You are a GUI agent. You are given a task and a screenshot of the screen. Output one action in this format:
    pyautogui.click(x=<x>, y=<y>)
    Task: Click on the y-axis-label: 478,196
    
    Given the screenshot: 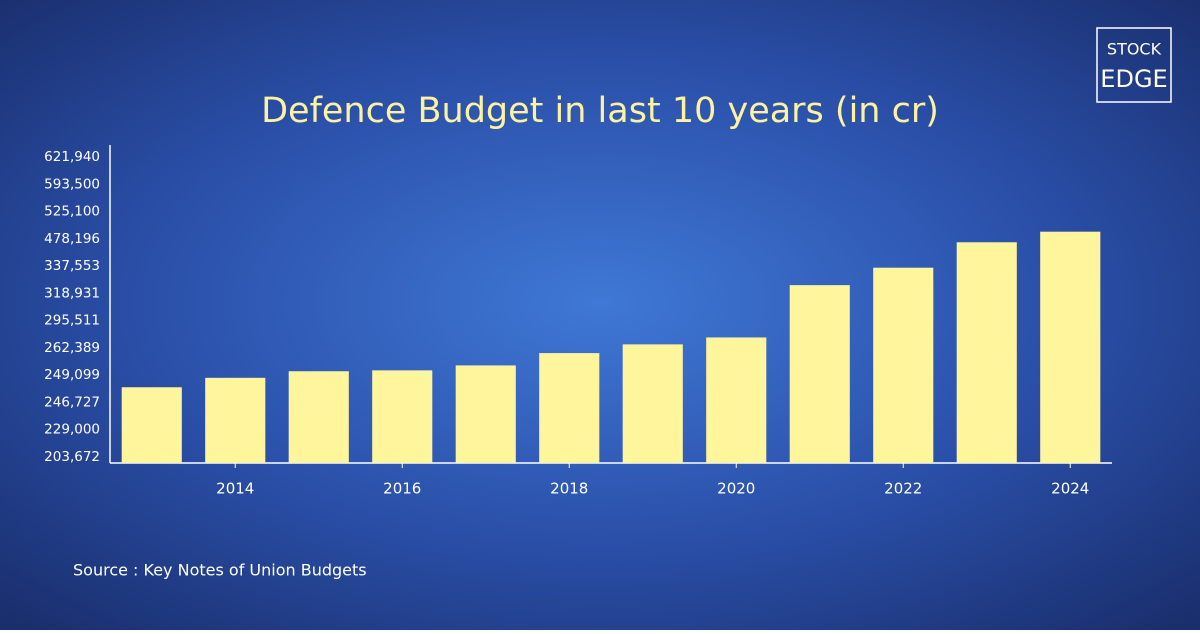 What is the action you would take?
    pyautogui.click(x=72, y=239)
    